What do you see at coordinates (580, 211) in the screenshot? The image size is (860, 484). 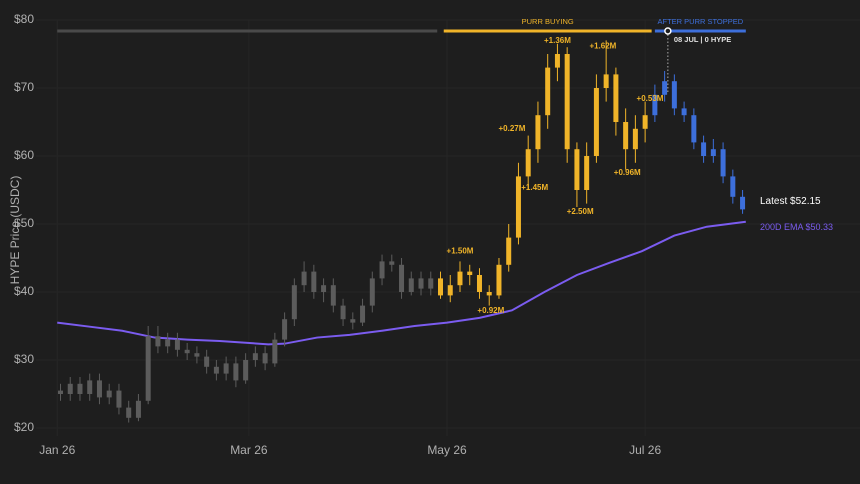 I see `annotation: +2.50M` at bounding box center [580, 211].